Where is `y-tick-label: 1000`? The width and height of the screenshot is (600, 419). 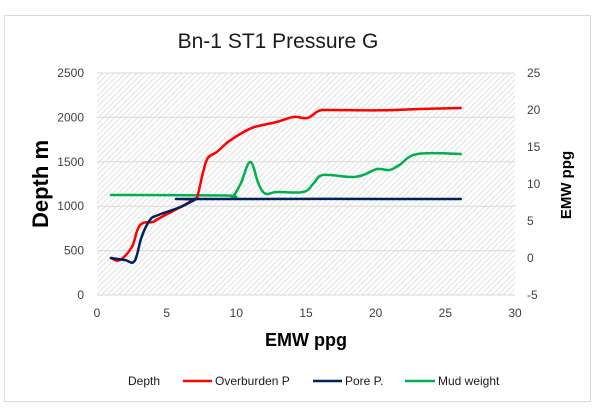
y-tick-label: 1000 is located at coordinates (70, 206).